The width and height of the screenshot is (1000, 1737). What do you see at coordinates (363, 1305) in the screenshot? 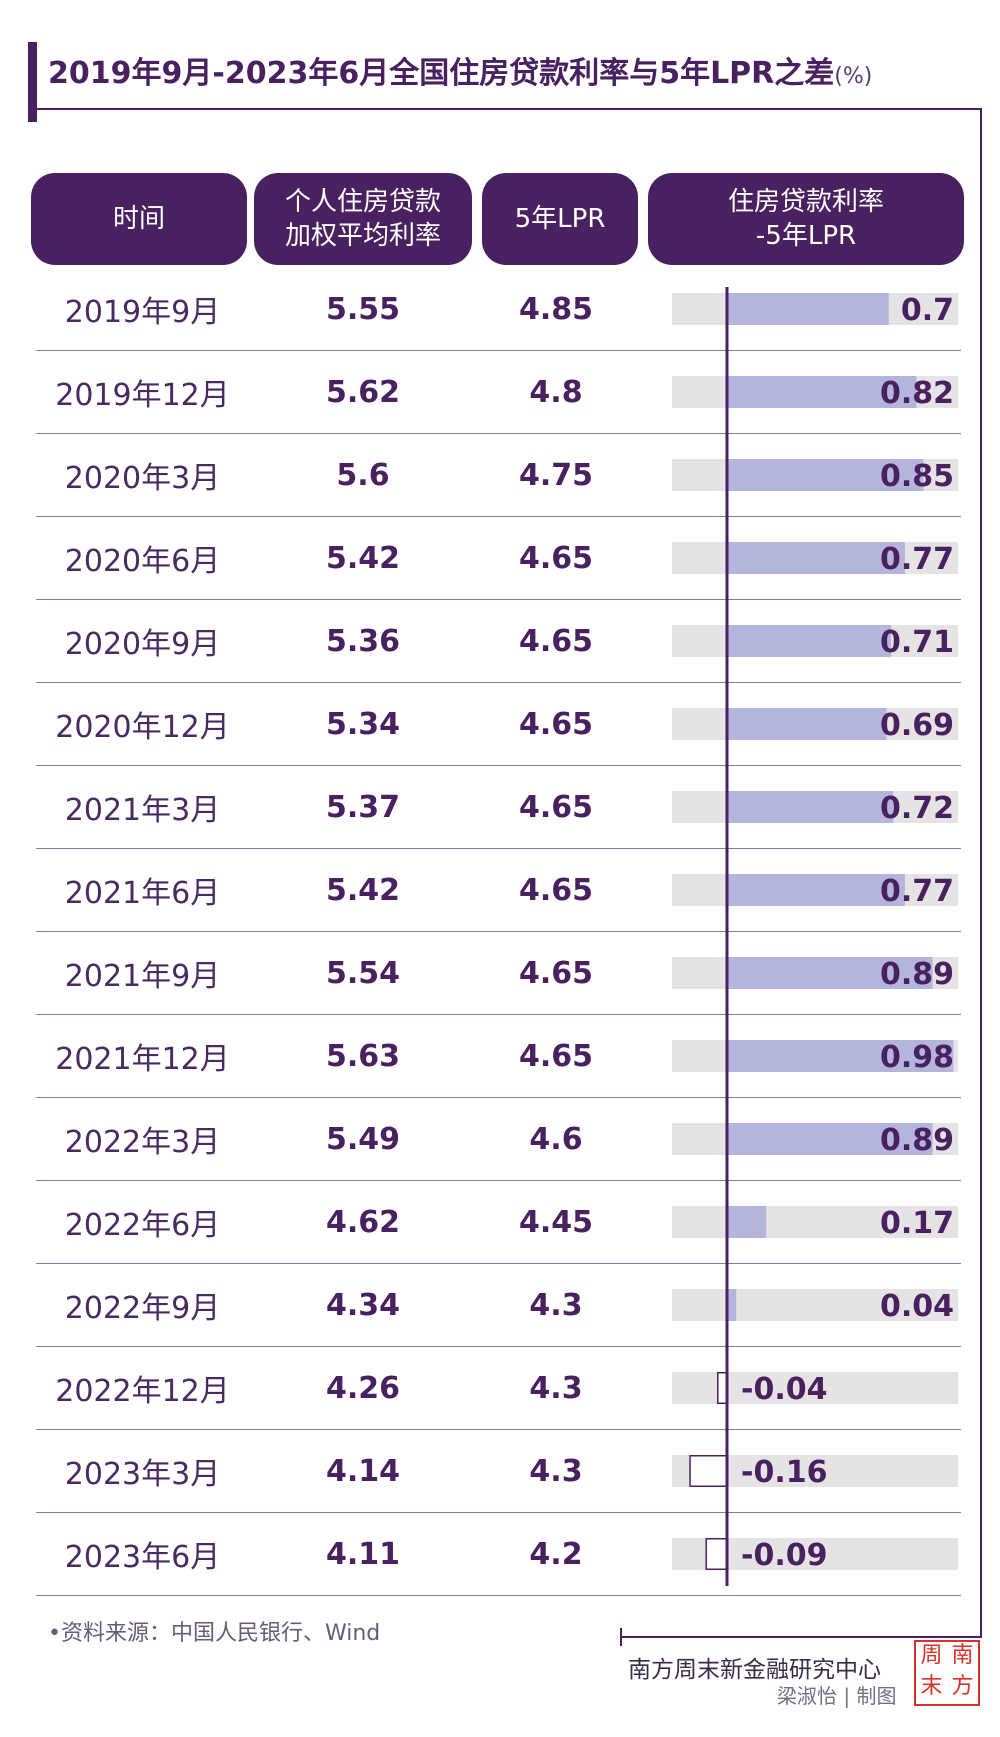
I see `row-rate: 4.34` at bounding box center [363, 1305].